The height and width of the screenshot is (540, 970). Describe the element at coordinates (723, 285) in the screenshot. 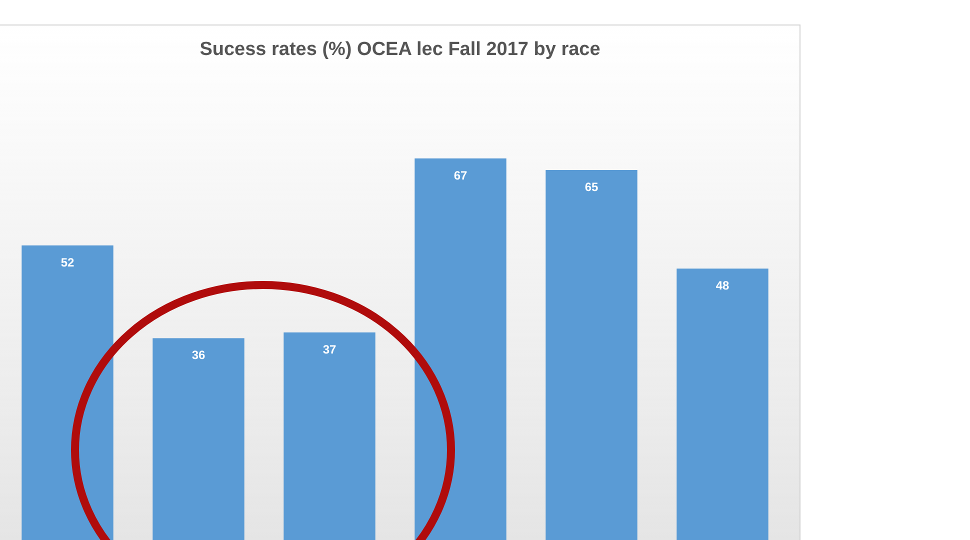

I see `data-label: 48` at that location.